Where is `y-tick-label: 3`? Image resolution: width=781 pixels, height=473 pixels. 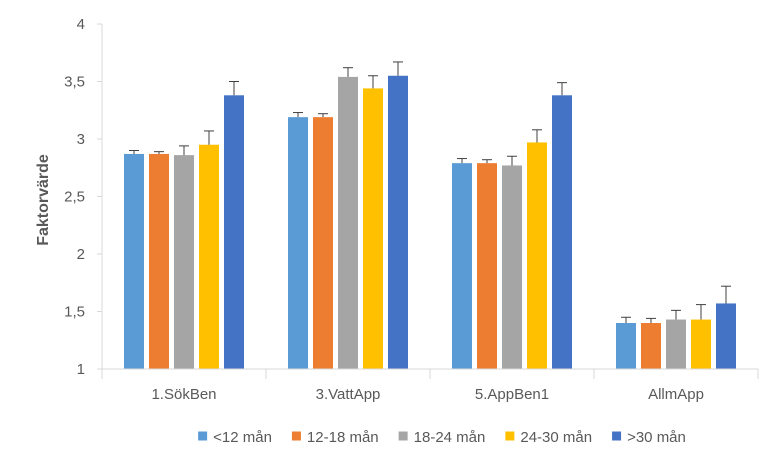 y-tick-label: 3 is located at coordinates (81, 139).